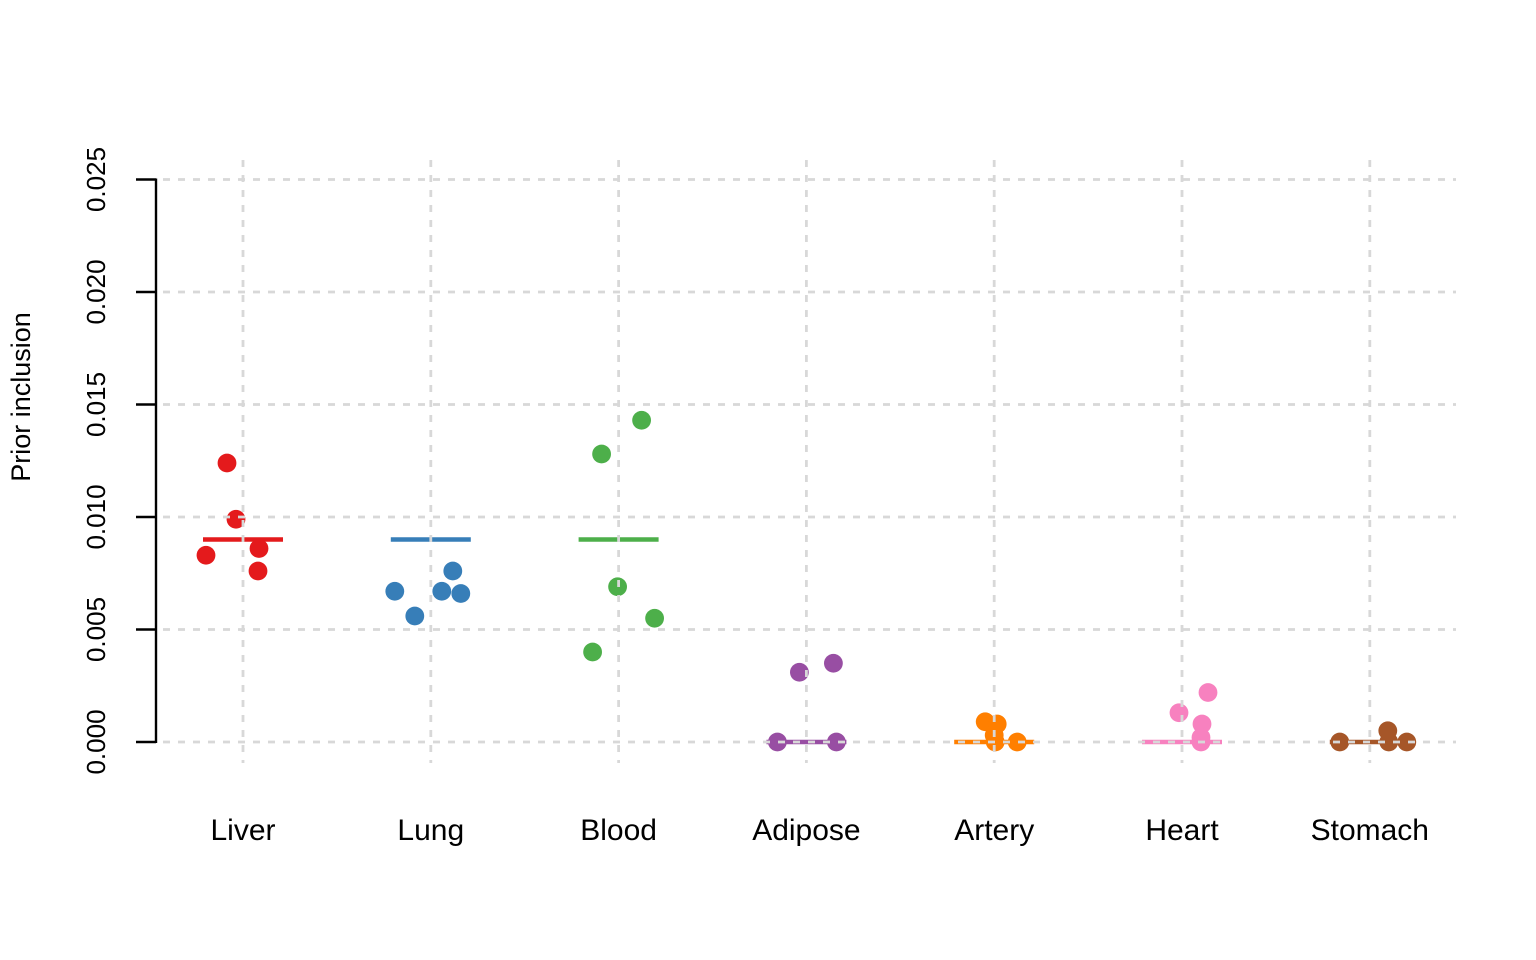 The image size is (1536, 960). I want to click on x-category-label-stomach: Stomach, so click(1370, 830).